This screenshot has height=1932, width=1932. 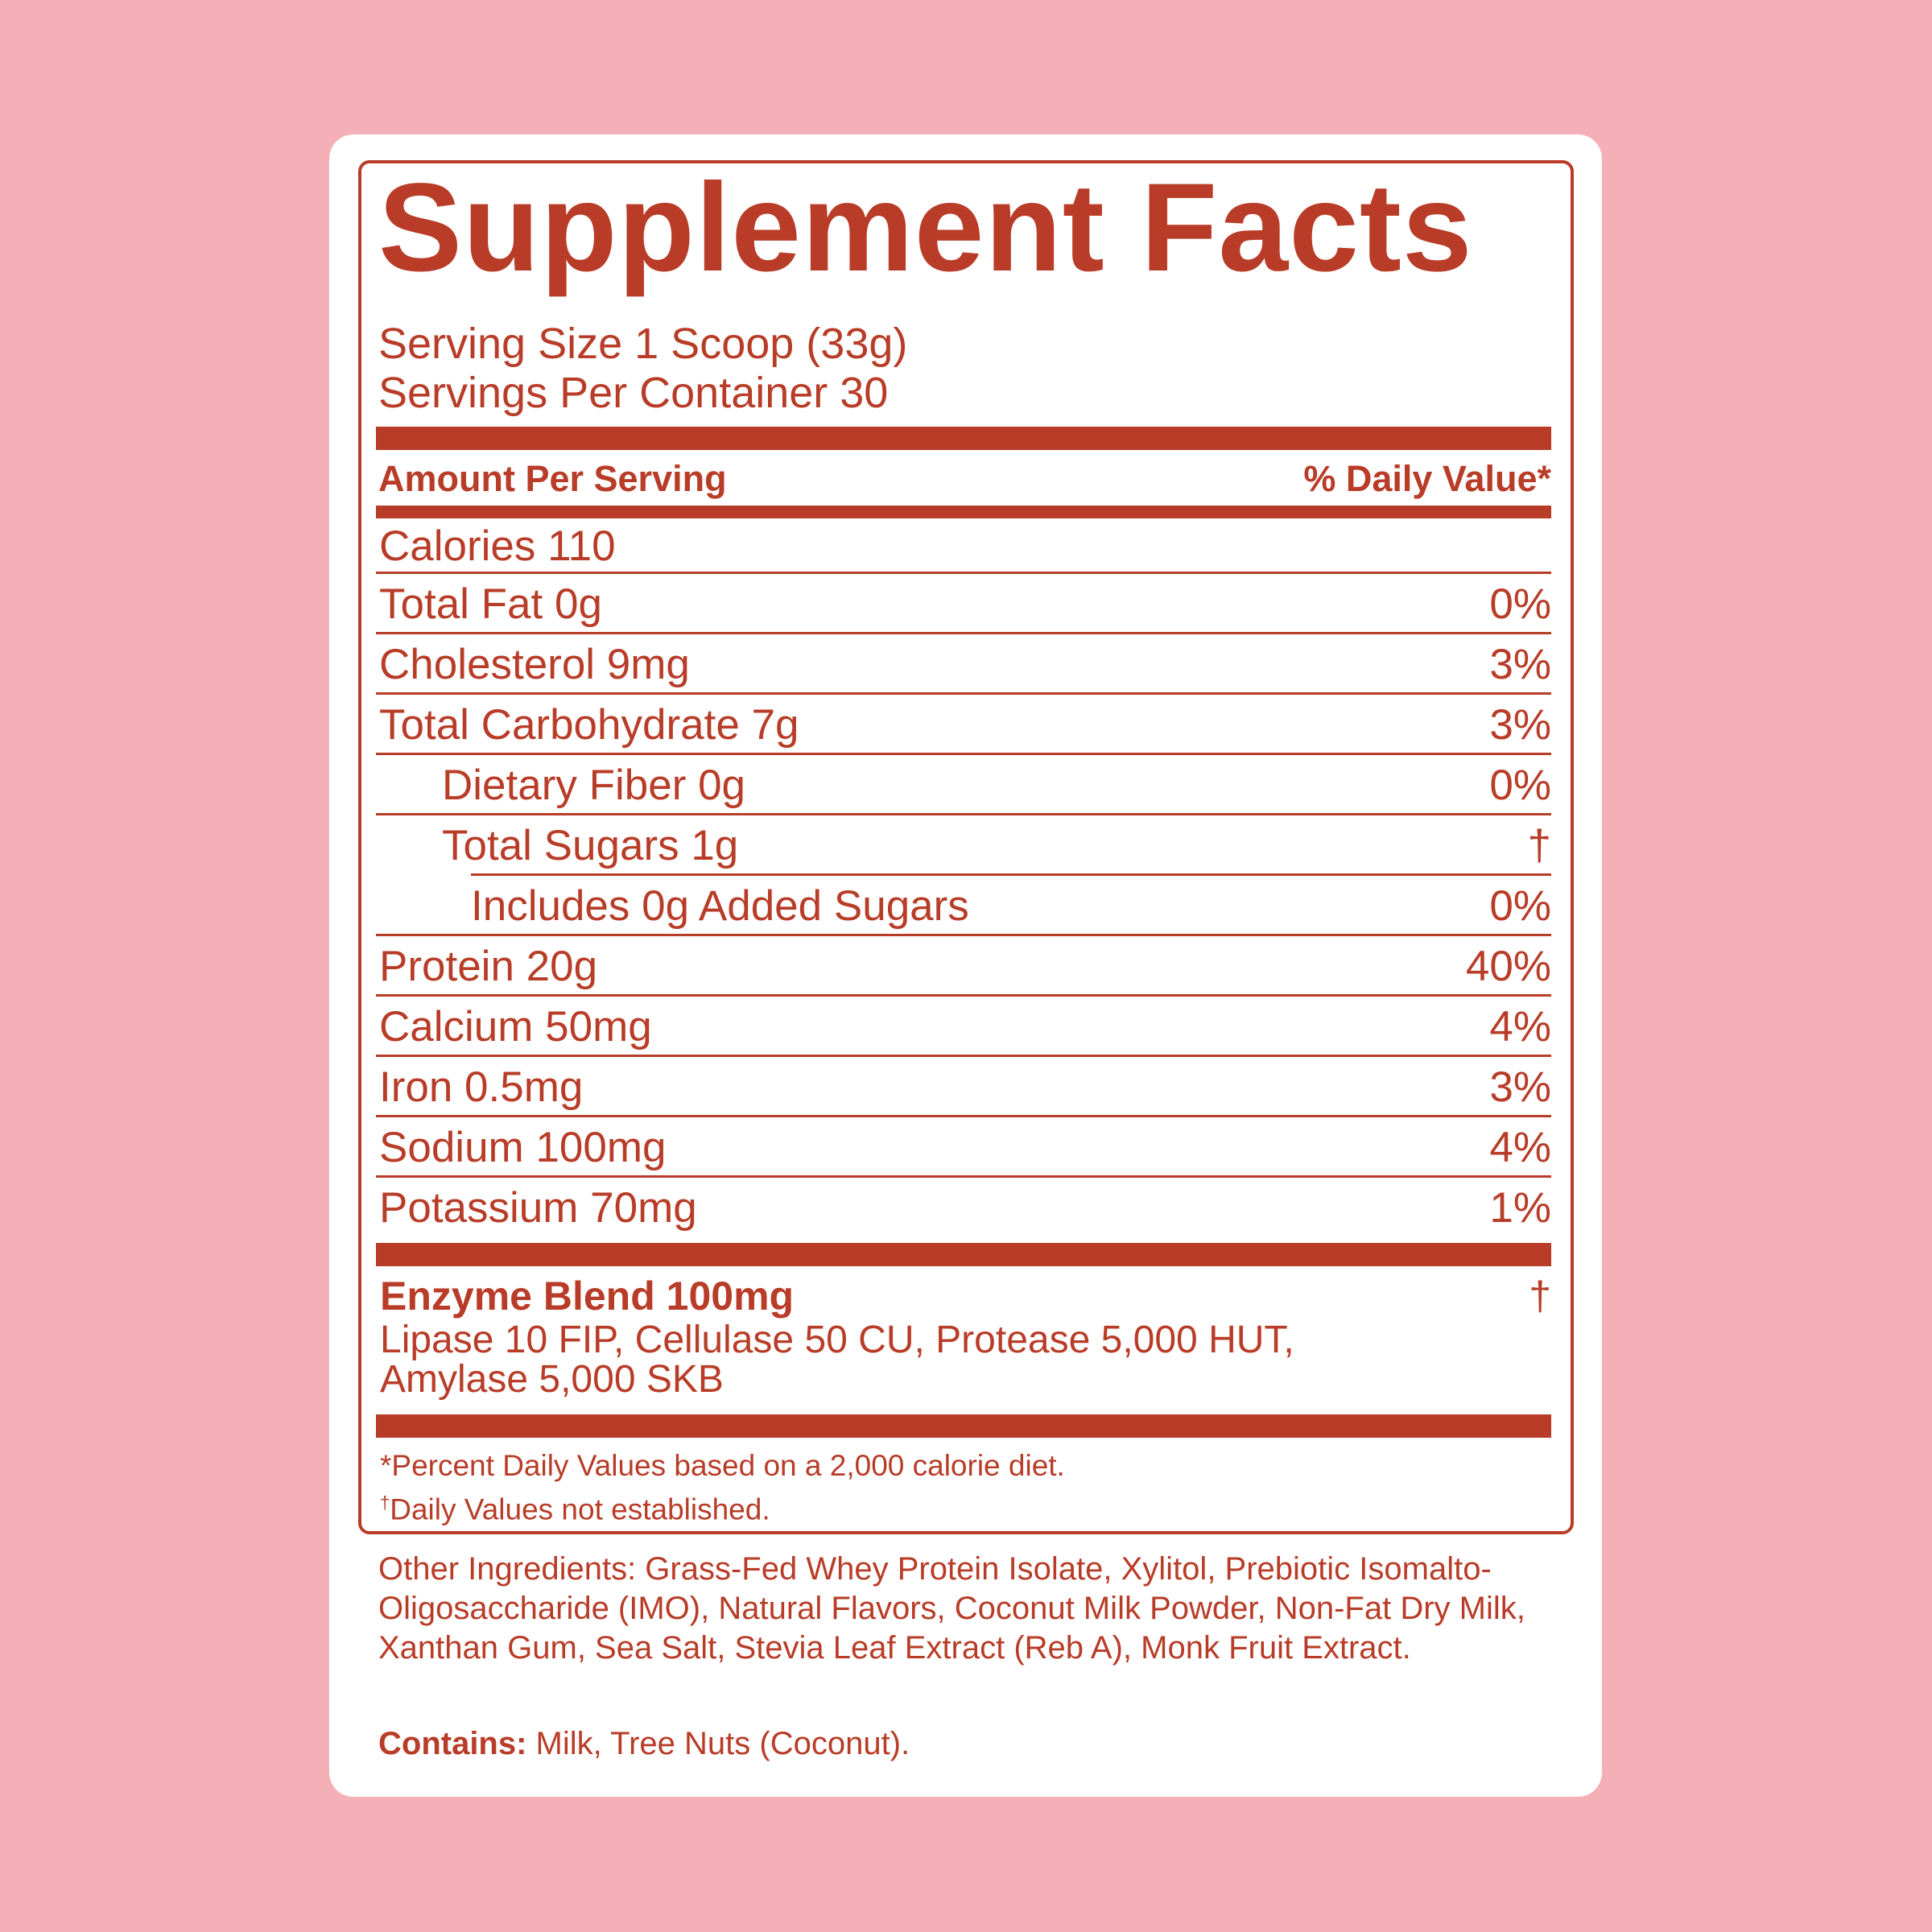 I want to click on allergen-statement: Contains: Milk, Tree Nuts (Coconut)., so click(x=644, y=1744).